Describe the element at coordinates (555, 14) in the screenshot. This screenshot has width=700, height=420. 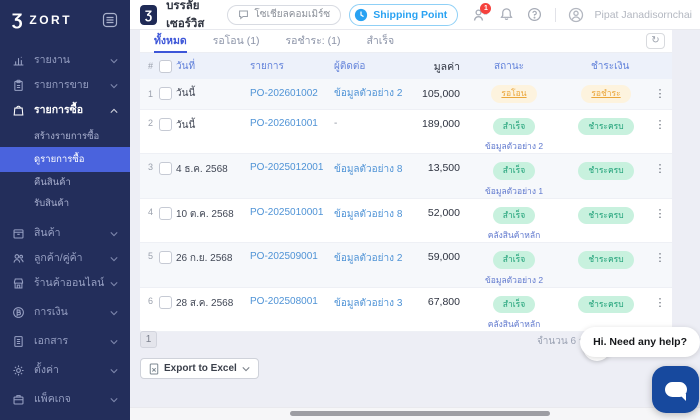
I see `divider` at that location.